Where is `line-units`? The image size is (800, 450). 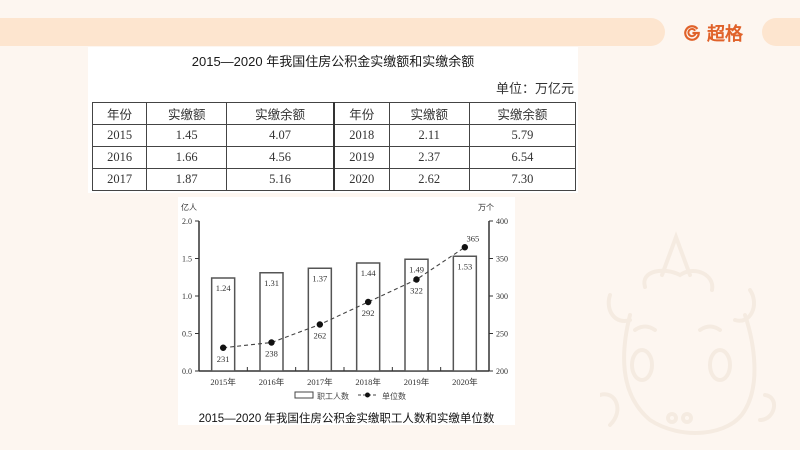 line-units is located at coordinates (344, 297).